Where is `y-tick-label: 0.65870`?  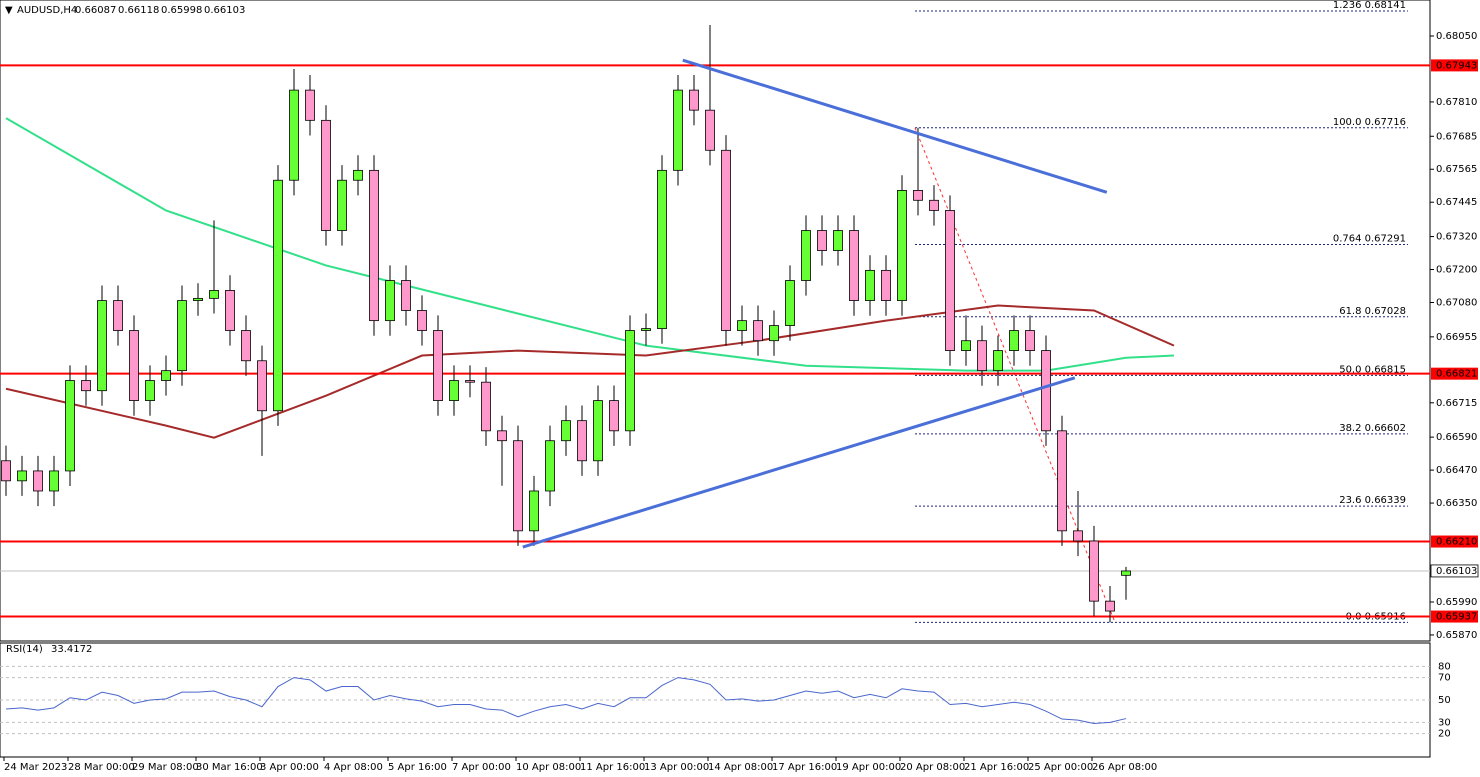
y-tick-label: 0.65870 is located at coordinates (1456, 635).